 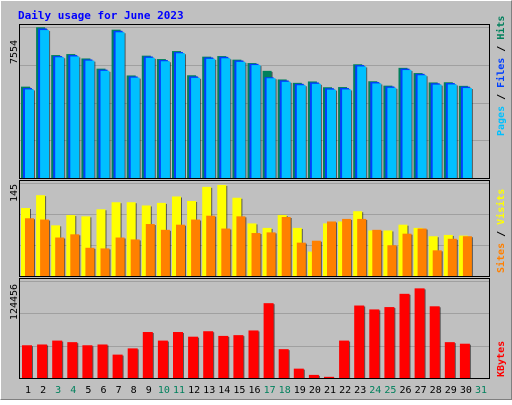 I want to click on x-label-day-6: 6, so click(x=103, y=390).